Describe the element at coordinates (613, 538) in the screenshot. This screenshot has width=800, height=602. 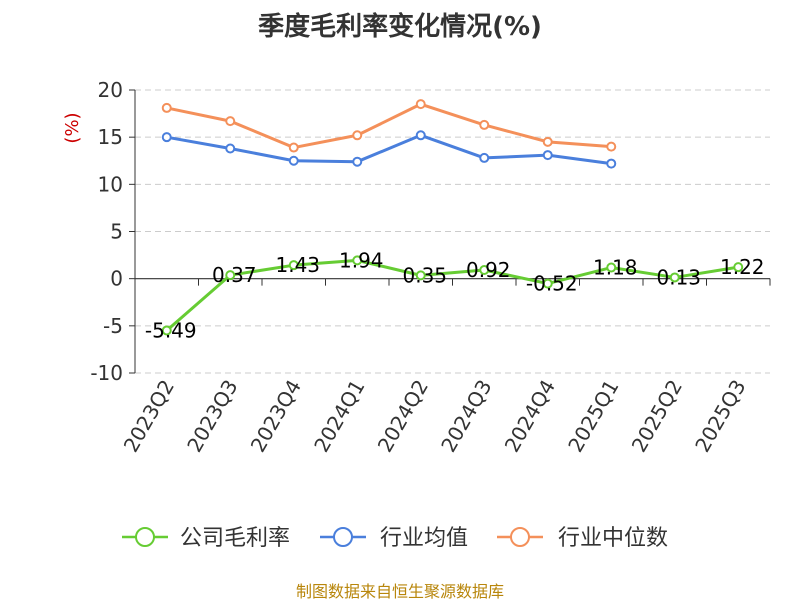
I see `legend-label: 行业中位数` at that location.